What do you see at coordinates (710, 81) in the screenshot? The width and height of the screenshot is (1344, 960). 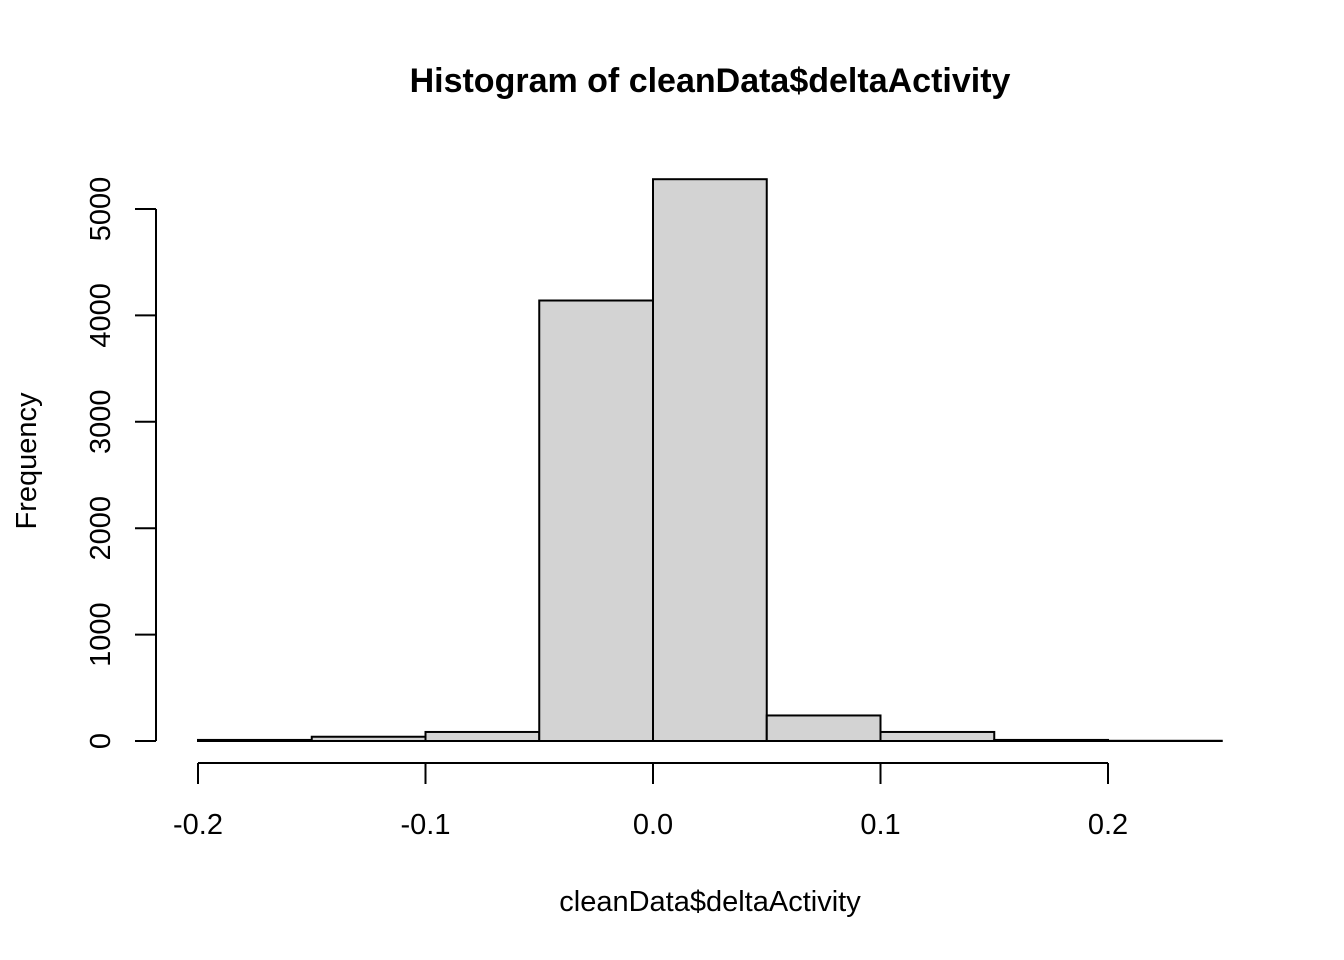 I see `chart-title: Histogram of cleanData$deltaActivity` at bounding box center [710, 81].